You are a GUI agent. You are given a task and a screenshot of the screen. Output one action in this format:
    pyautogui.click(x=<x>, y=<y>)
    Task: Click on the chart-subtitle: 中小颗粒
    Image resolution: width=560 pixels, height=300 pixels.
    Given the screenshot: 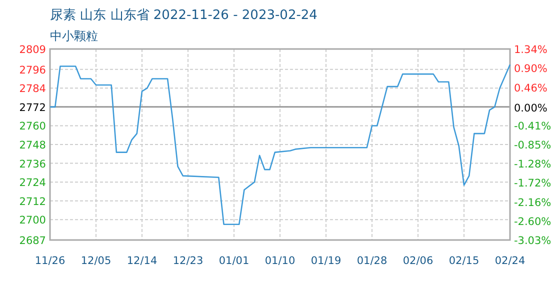 What is the action you would take?
    pyautogui.click(x=74, y=36)
    